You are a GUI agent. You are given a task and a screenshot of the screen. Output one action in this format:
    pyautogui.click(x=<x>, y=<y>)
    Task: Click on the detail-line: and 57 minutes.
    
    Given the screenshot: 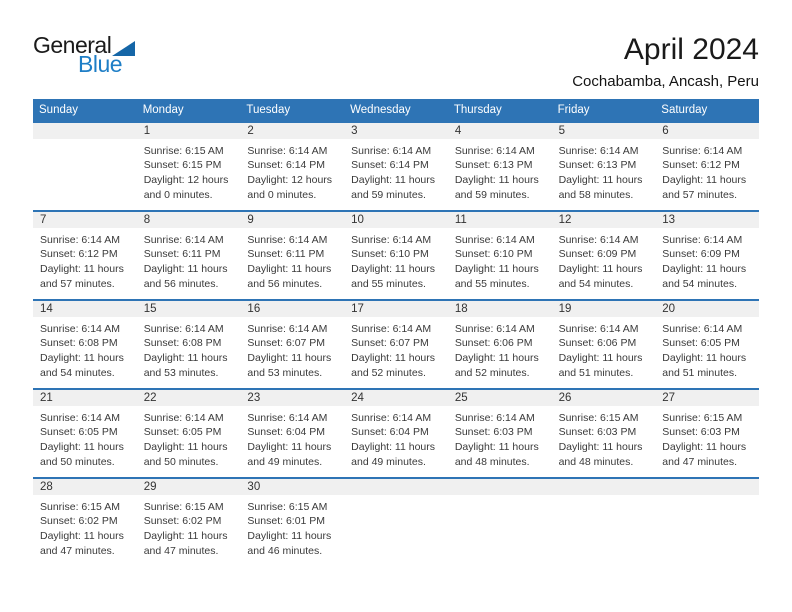 What is the action you would take?
    pyautogui.click(x=699, y=194)
    